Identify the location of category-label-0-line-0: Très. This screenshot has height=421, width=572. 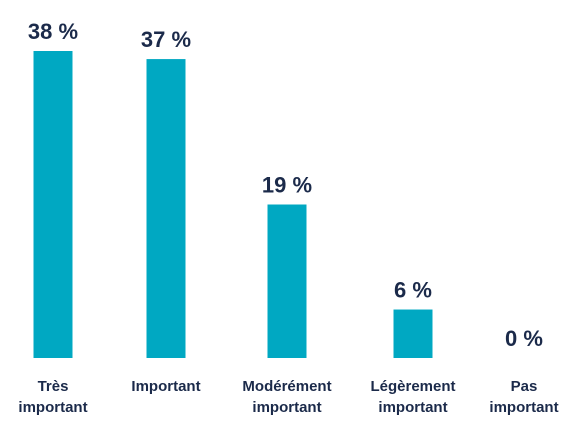
(53, 386).